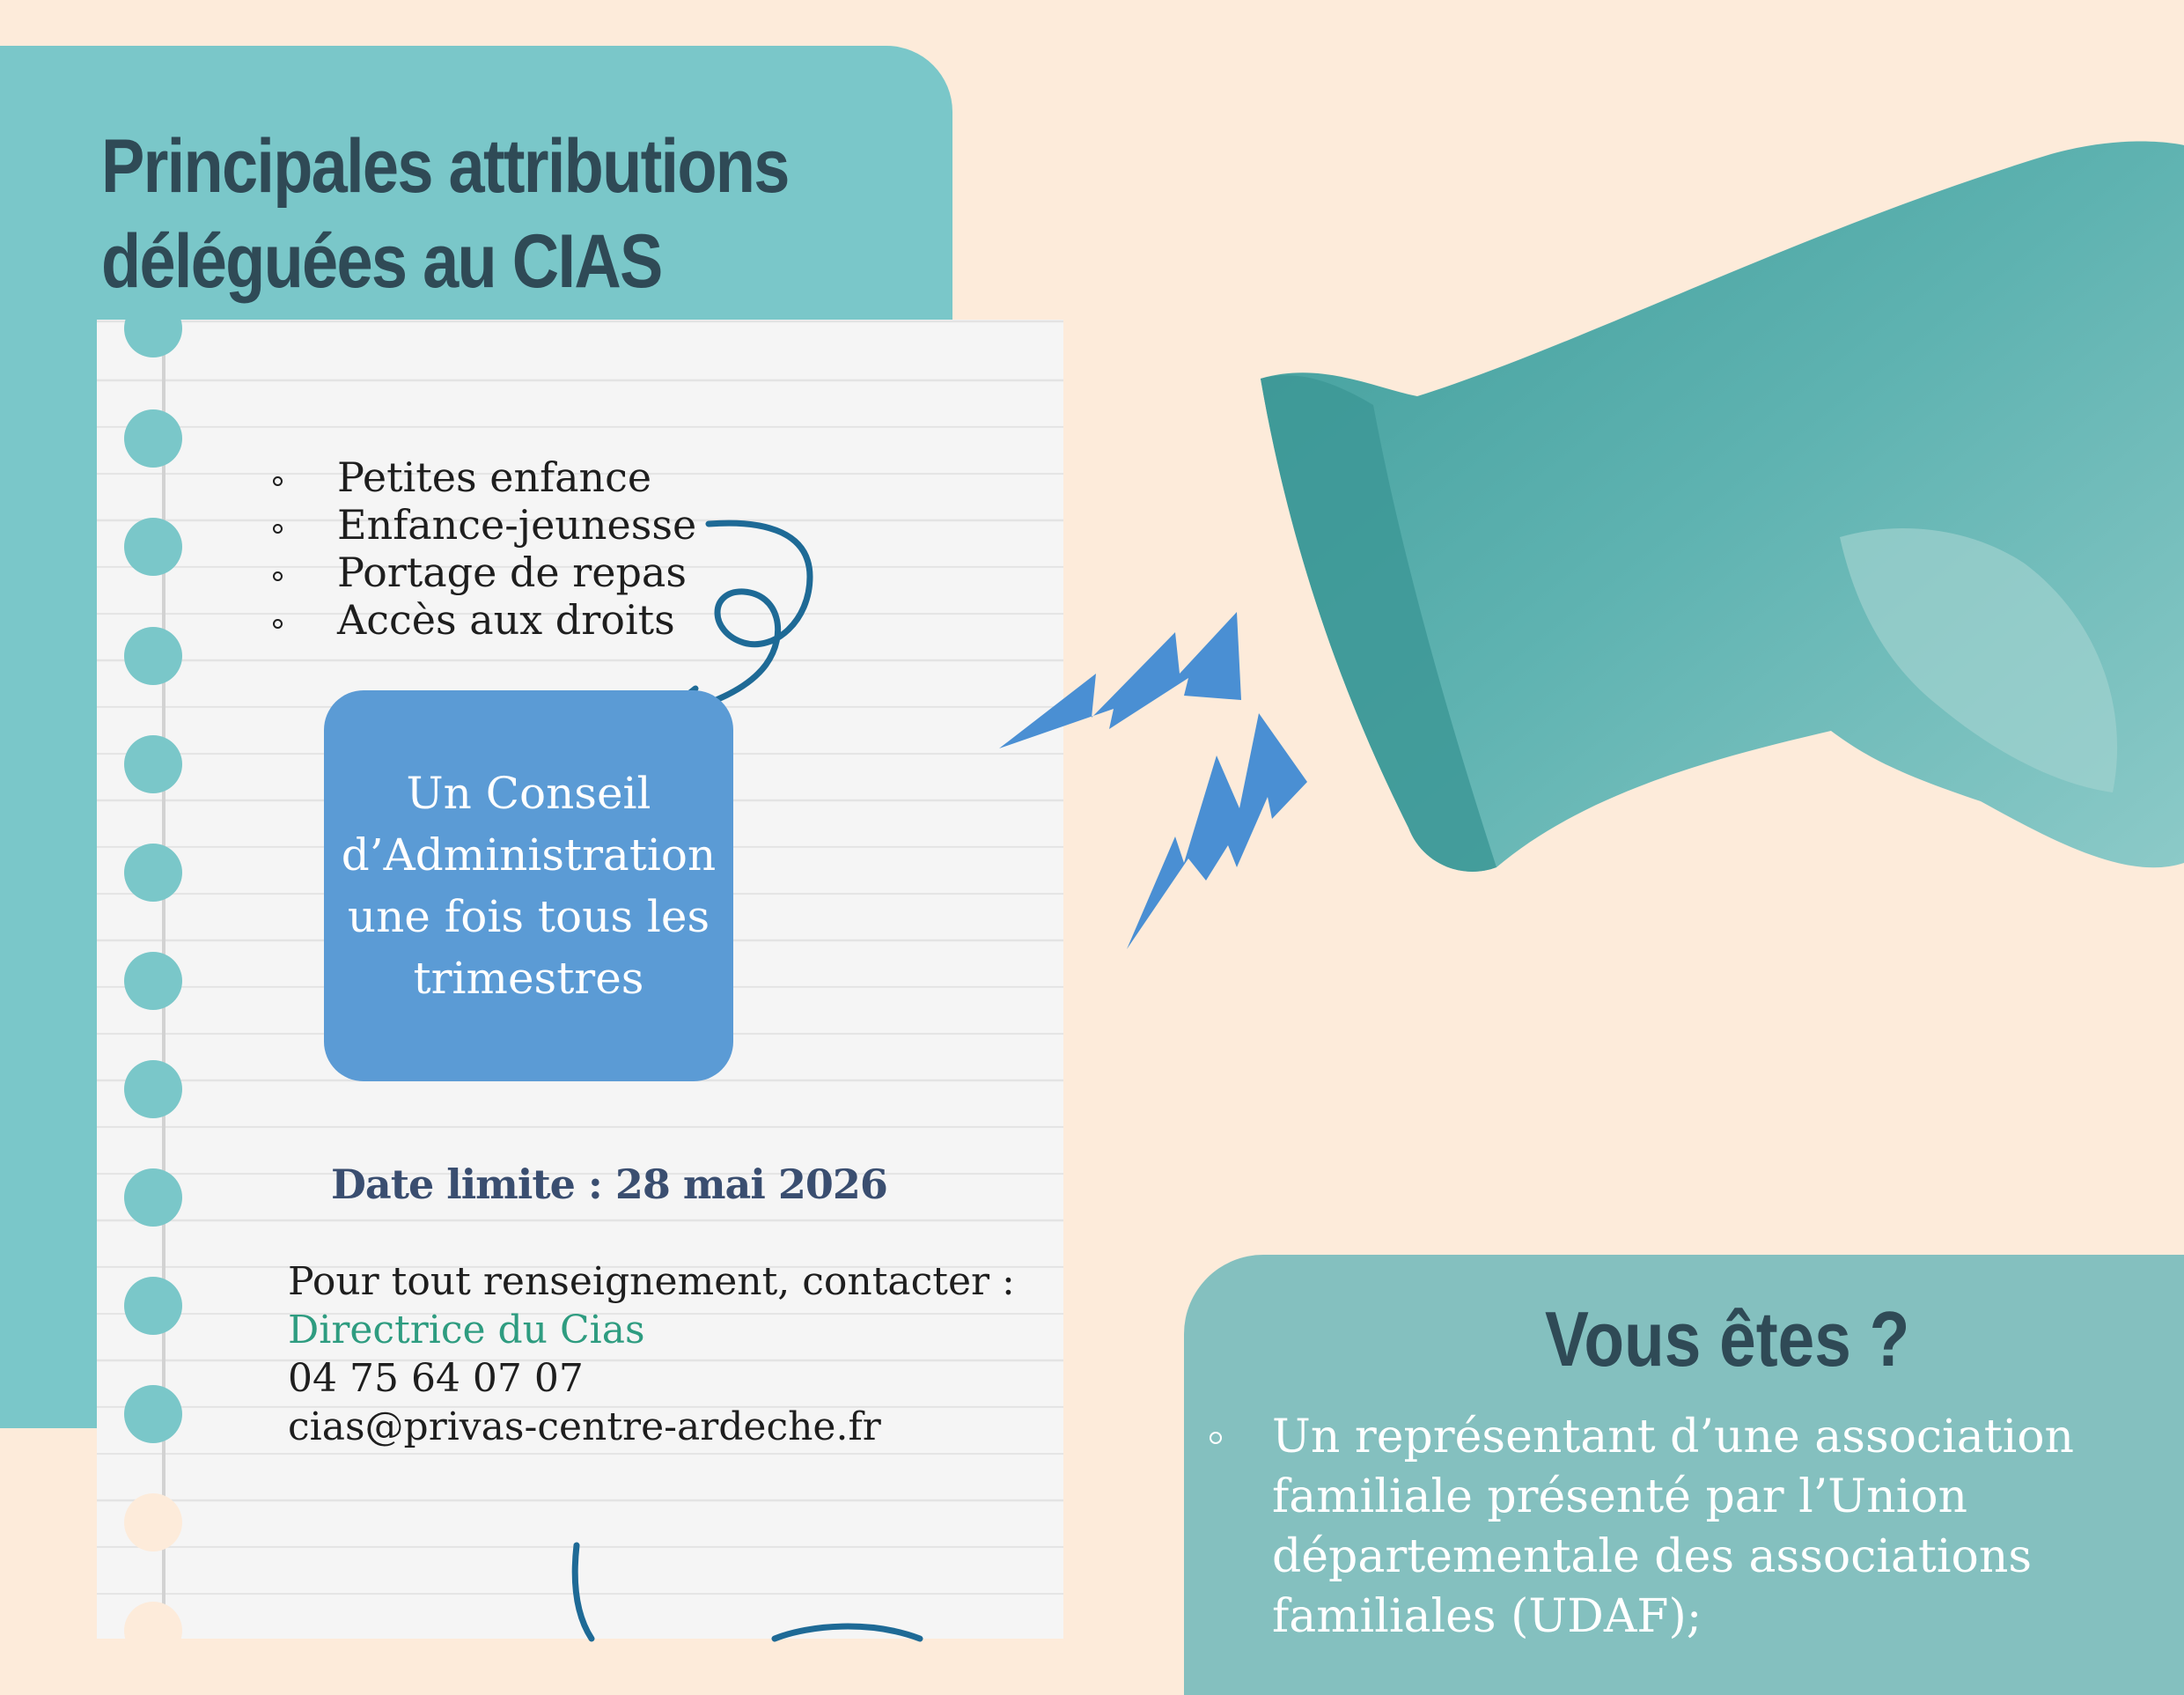 The height and width of the screenshot is (1695, 2184). Describe the element at coordinates (528, 916) in the screenshot. I see `council-line: une fois tous les` at that location.